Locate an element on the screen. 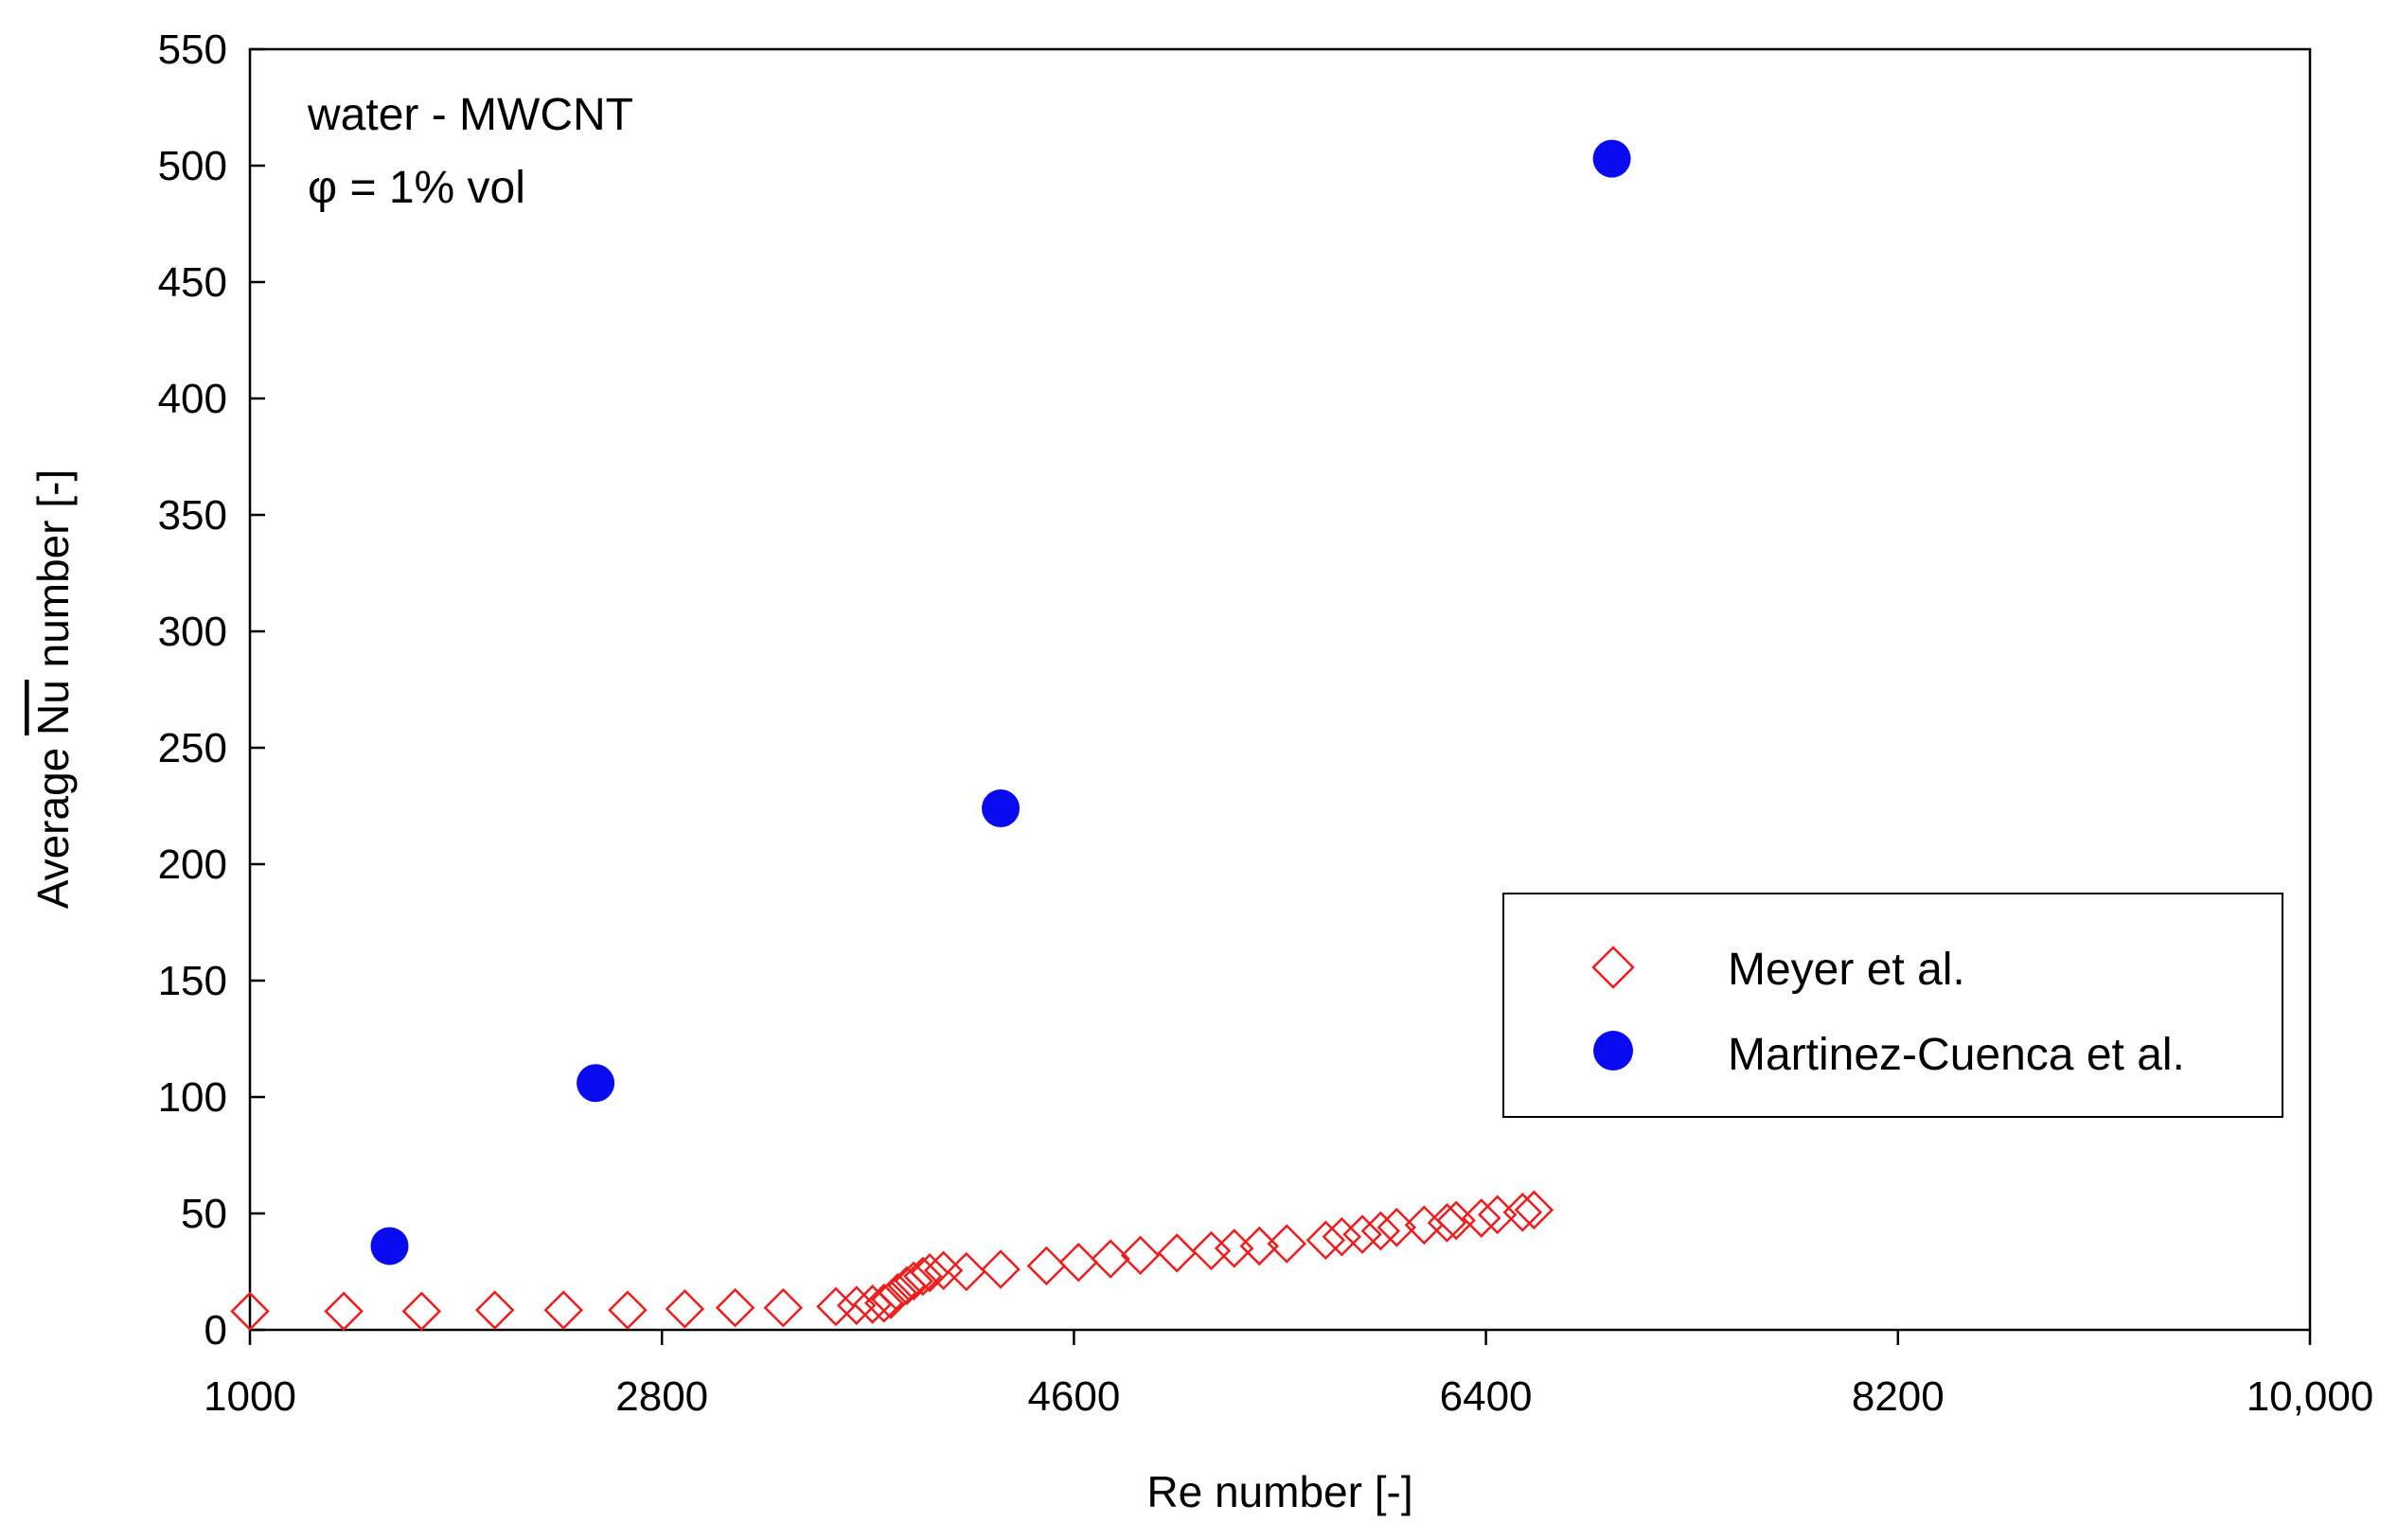 This screenshot has height=1540, width=2398. x-axis-ticks: 1000 2800 4600 6400 8200 10,000 is located at coordinates (1288, 1375).